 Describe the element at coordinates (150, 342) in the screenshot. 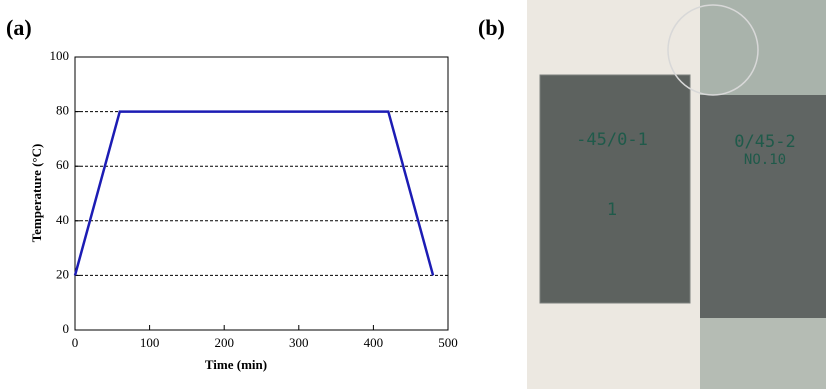

I see `x-tick-label: 100` at that location.